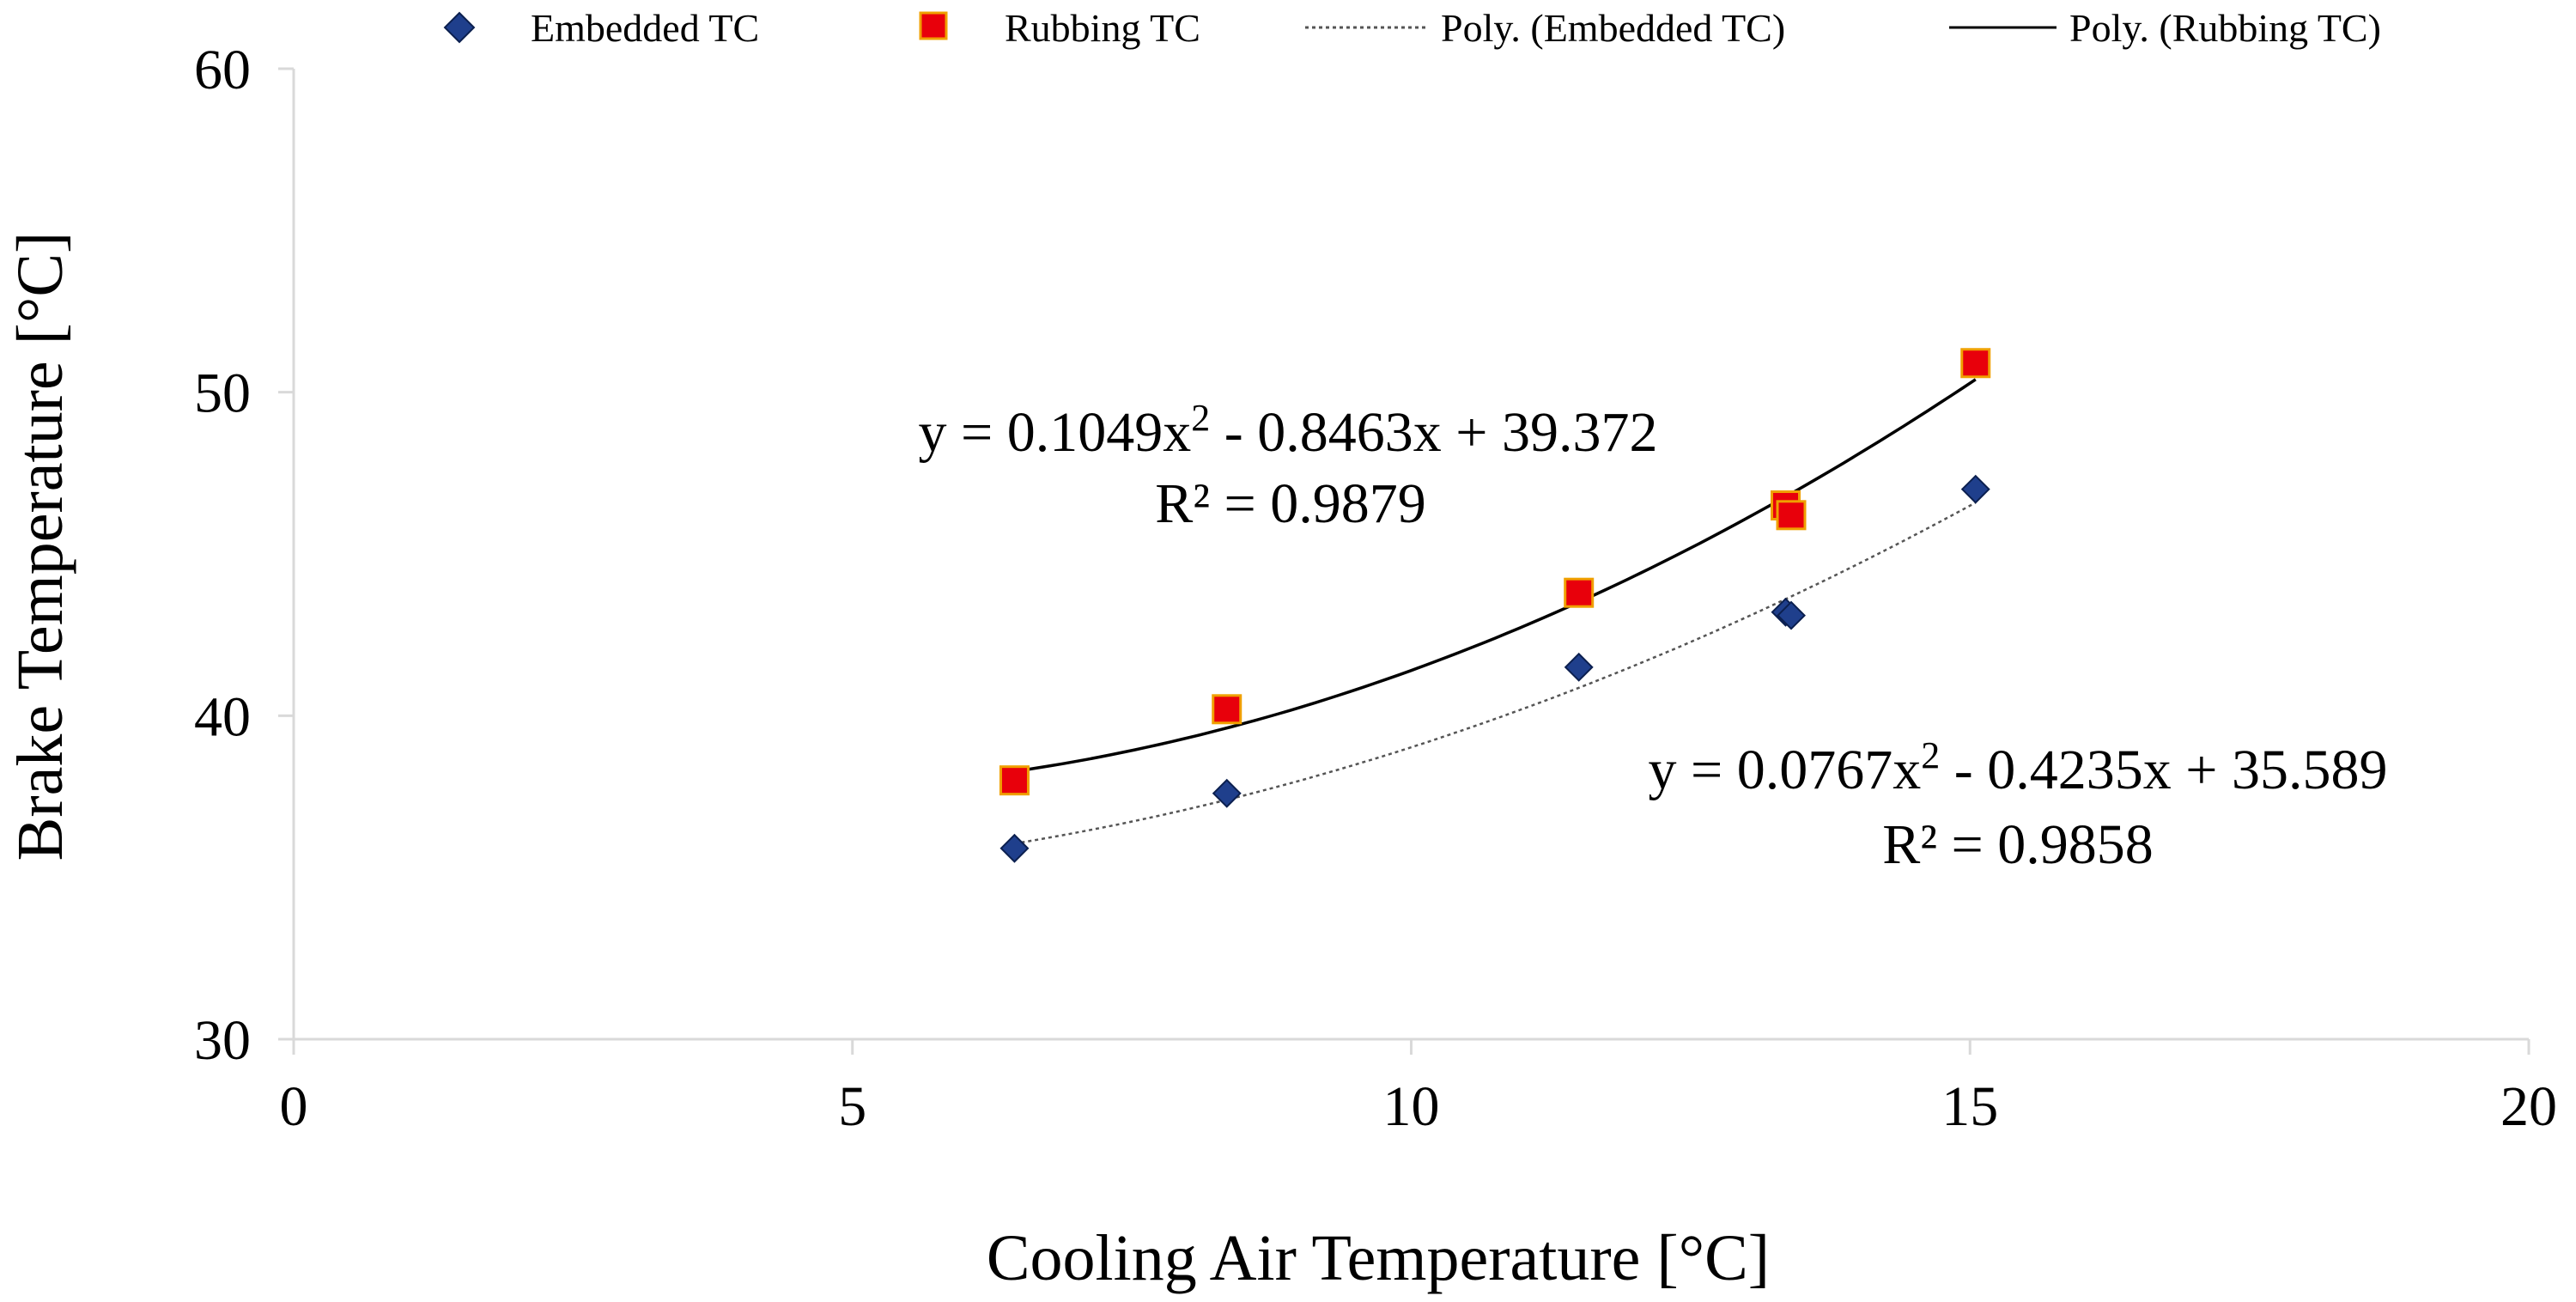 The width and height of the screenshot is (2576, 1302). What do you see at coordinates (2225, 28) in the screenshot?
I see `legend-poly-rubbing-label: Poly. (Rubbing TC)` at bounding box center [2225, 28].